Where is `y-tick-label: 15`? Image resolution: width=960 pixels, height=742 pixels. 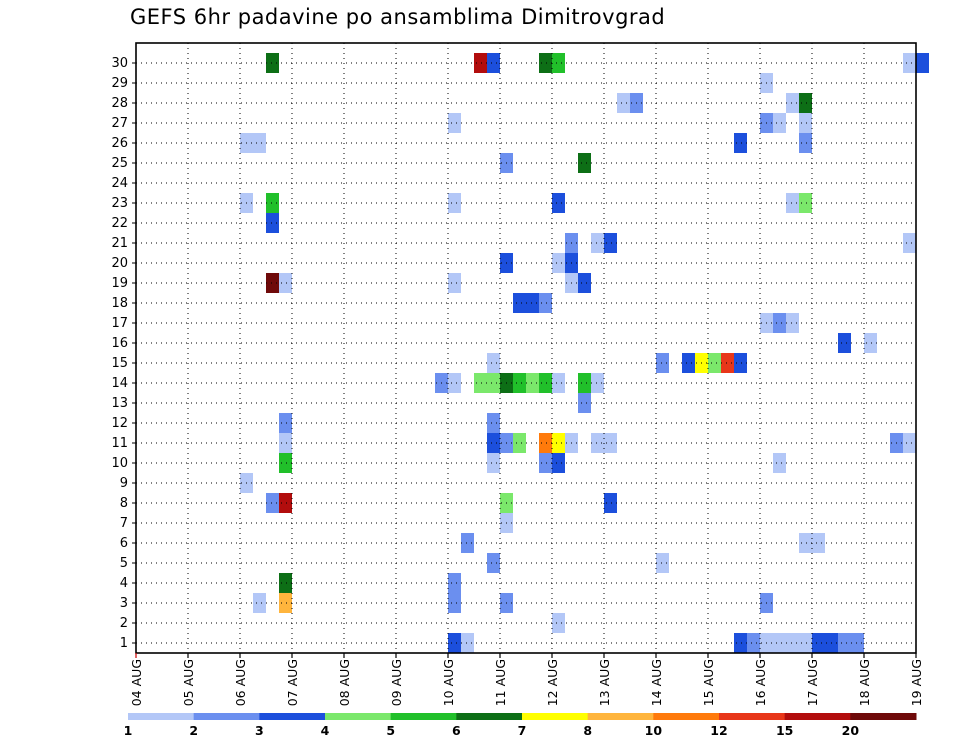
y-tick-label: 15 is located at coordinates (119, 363).